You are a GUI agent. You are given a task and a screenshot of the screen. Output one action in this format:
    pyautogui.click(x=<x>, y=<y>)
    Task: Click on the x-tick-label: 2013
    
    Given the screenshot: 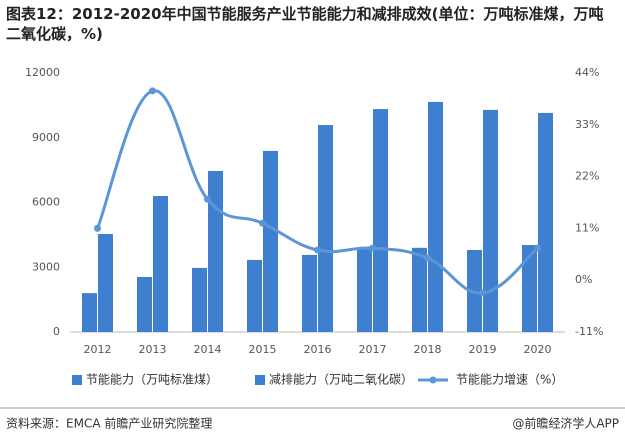 What is the action you would take?
    pyautogui.click(x=153, y=349)
    